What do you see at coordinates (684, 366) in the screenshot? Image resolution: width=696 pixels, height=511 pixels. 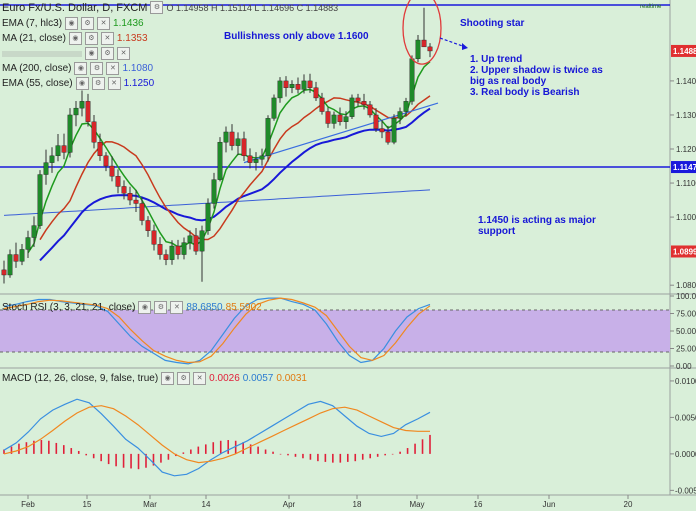 I see `stoch-tick-label: 0.00` at bounding box center [684, 366].